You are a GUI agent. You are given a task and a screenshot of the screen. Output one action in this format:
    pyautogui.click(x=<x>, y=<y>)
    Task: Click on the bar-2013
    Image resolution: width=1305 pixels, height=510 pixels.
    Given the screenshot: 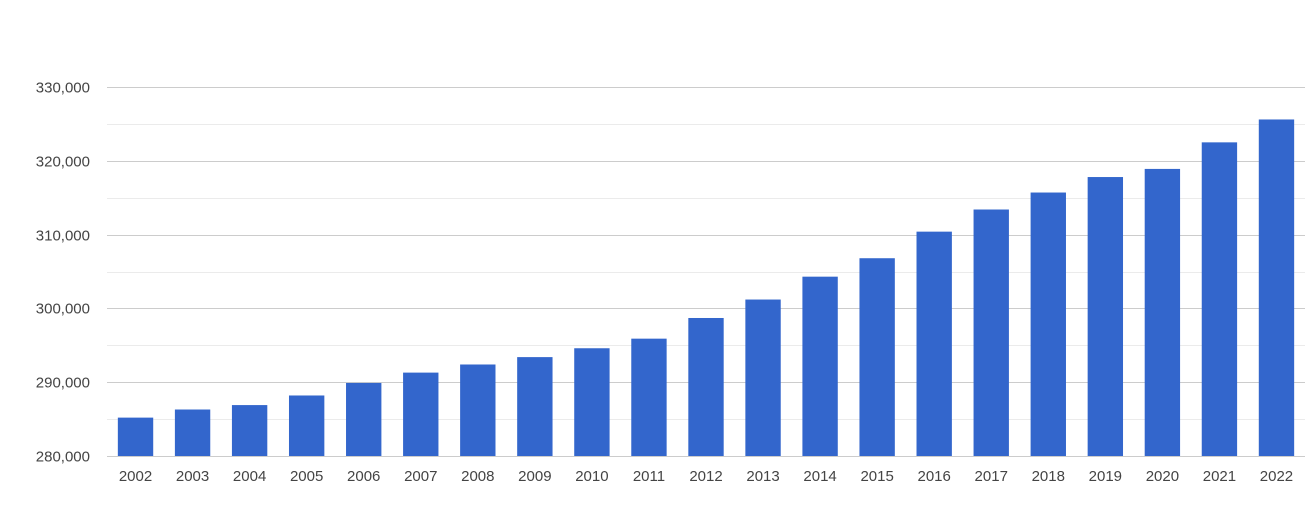 What is the action you would take?
    pyautogui.click(x=763, y=377)
    